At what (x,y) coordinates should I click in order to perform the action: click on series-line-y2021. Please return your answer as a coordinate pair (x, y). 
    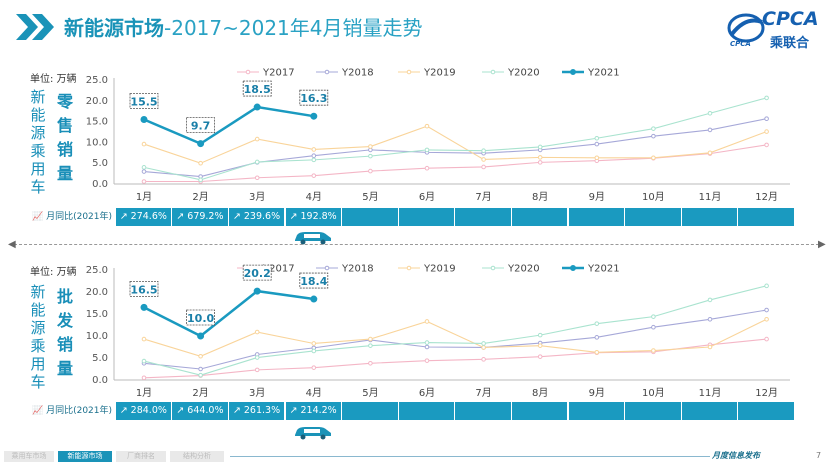
    Looking at the image, I should click on (228, 125).